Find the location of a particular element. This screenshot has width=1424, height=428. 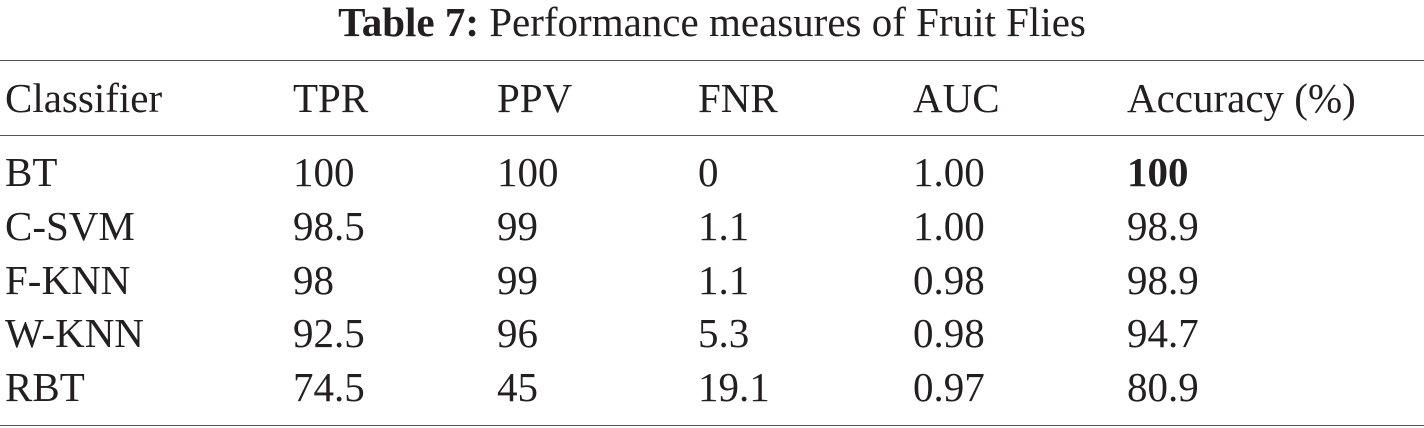

table-cell: 80.9 is located at coordinates (1163, 387).